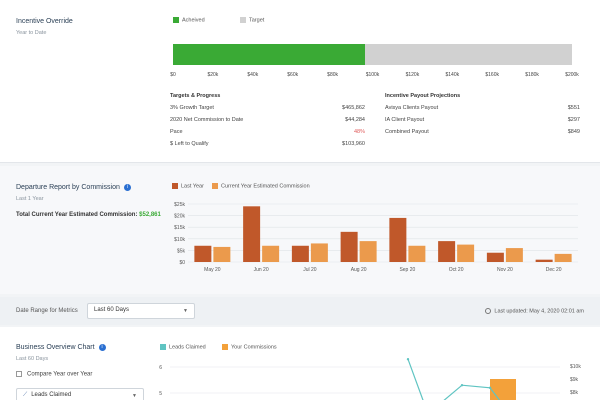 The image size is (600, 400). What do you see at coordinates (269, 54) in the screenshot?
I see `incentive-progress-fill` at bounding box center [269, 54].